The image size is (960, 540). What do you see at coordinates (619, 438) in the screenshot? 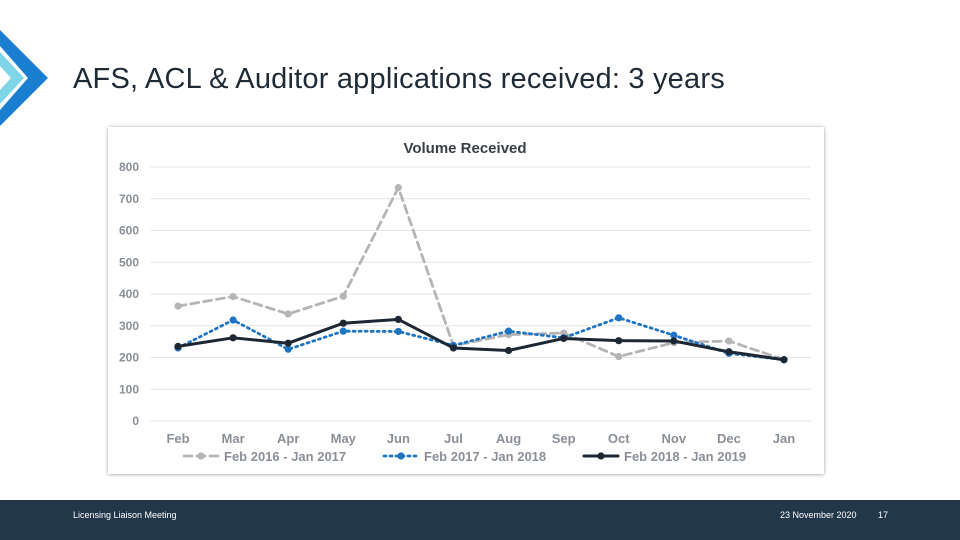
I see `x-tick-label: Oct` at bounding box center [619, 438].